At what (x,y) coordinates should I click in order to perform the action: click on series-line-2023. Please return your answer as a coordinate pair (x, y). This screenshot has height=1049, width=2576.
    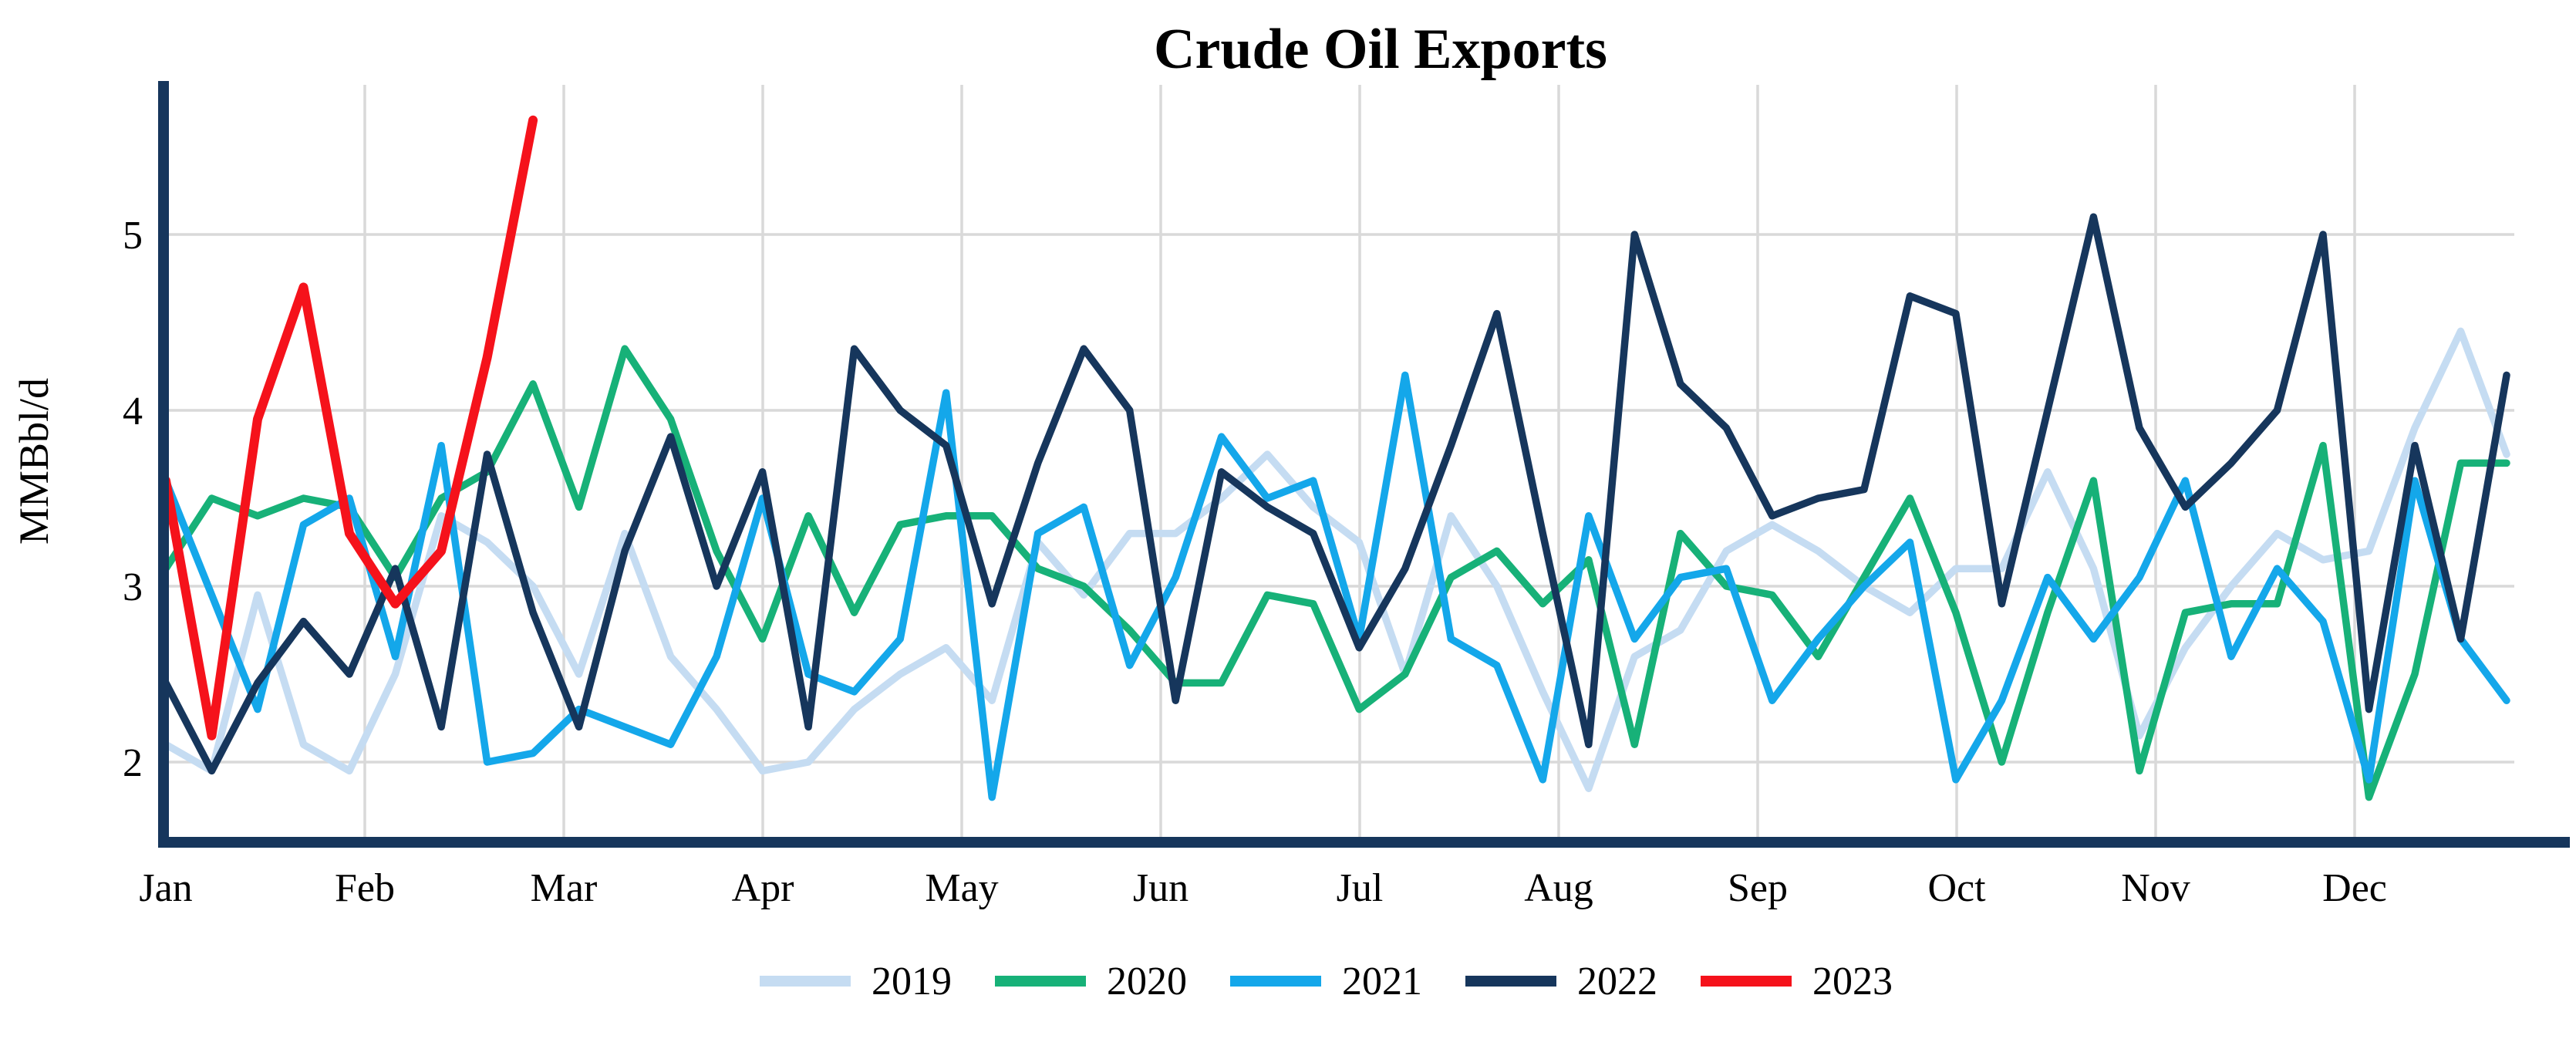
    Looking at the image, I should click on (349, 427).